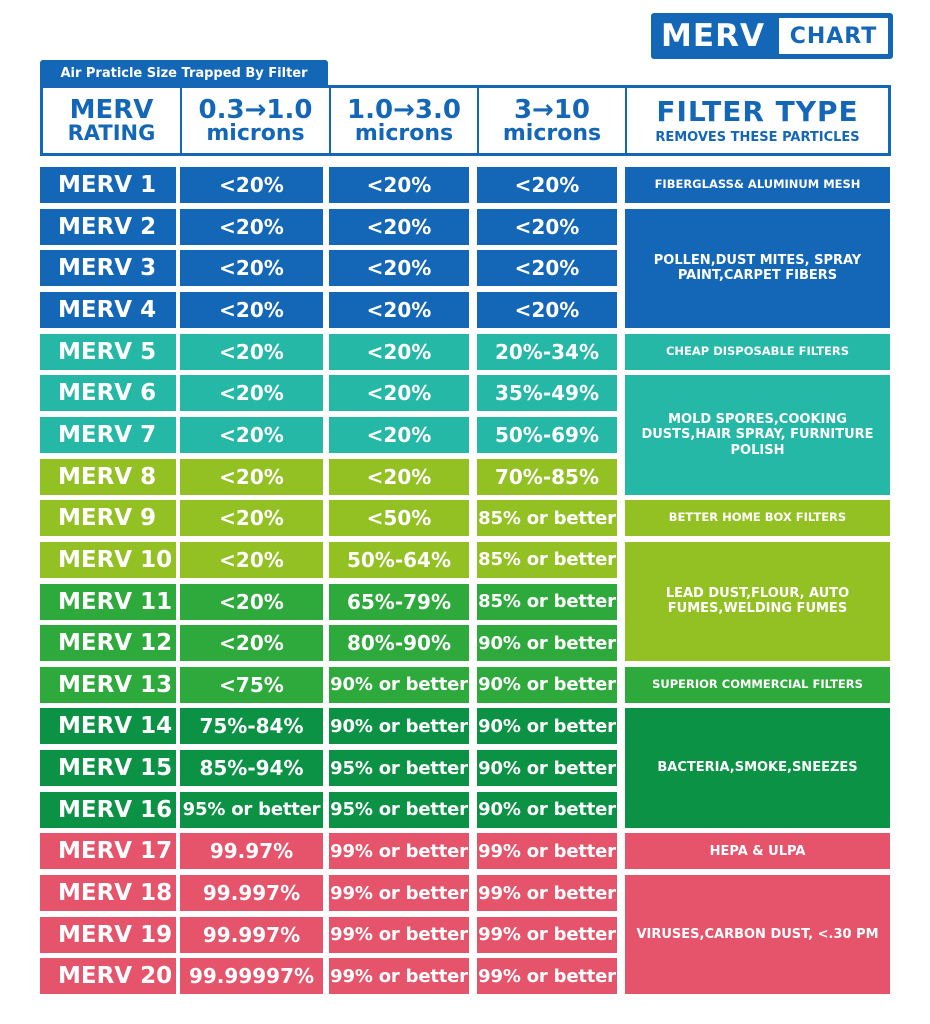 The image size is (930, 1024). Describe the element at coordinates (184, 73) in the screenshot. I see `chart-subtitle: Air Praticle Size Trapped By Filter` at that location.